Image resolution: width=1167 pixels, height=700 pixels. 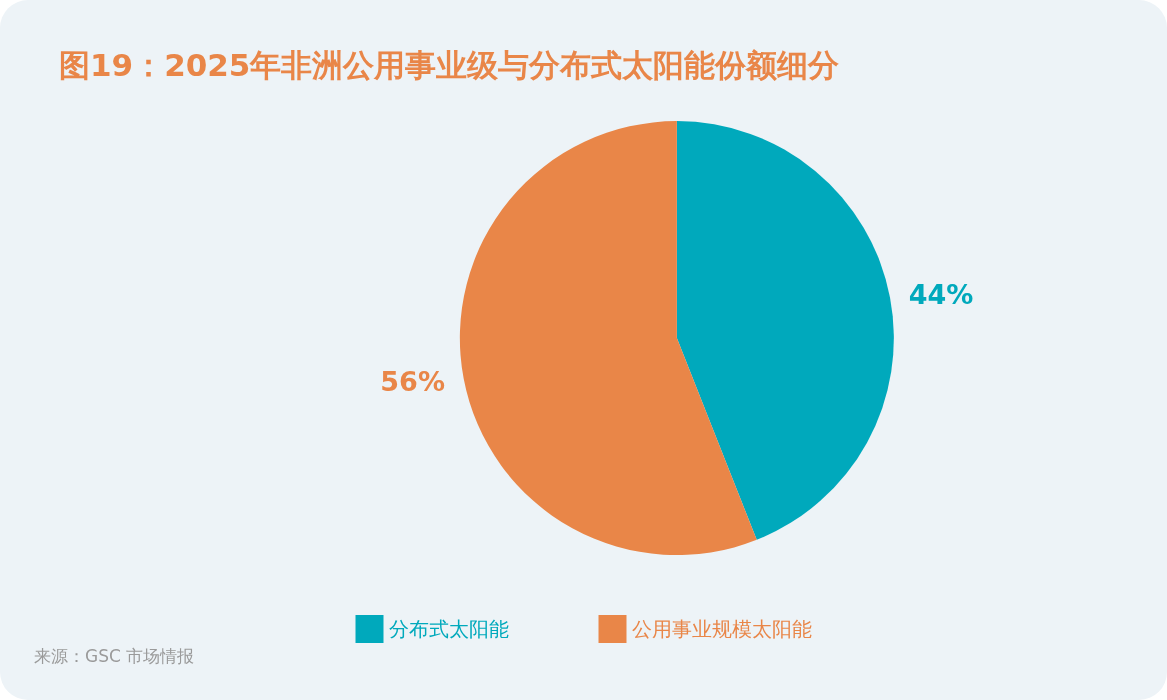 What do you see at coordinates (941, 295) in the screenshot?
I see `data-label: 44%` at bounding box center [941, 295].